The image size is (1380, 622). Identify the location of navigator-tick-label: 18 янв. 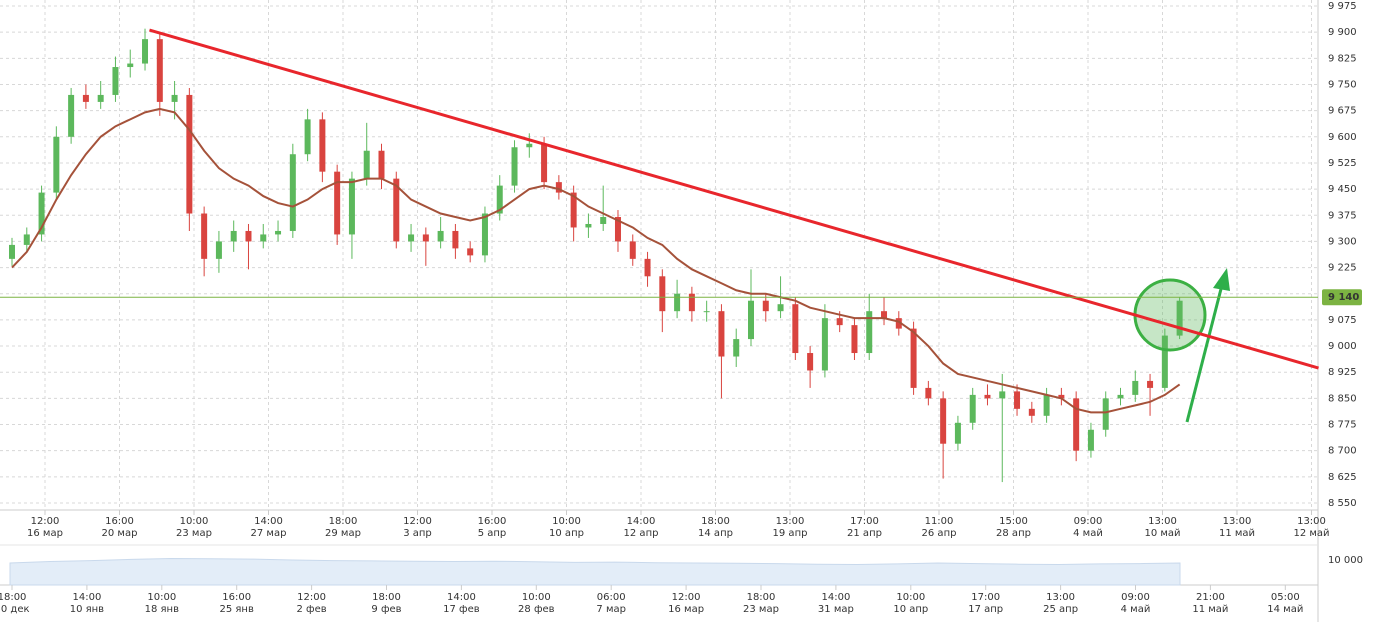
(162, 609).